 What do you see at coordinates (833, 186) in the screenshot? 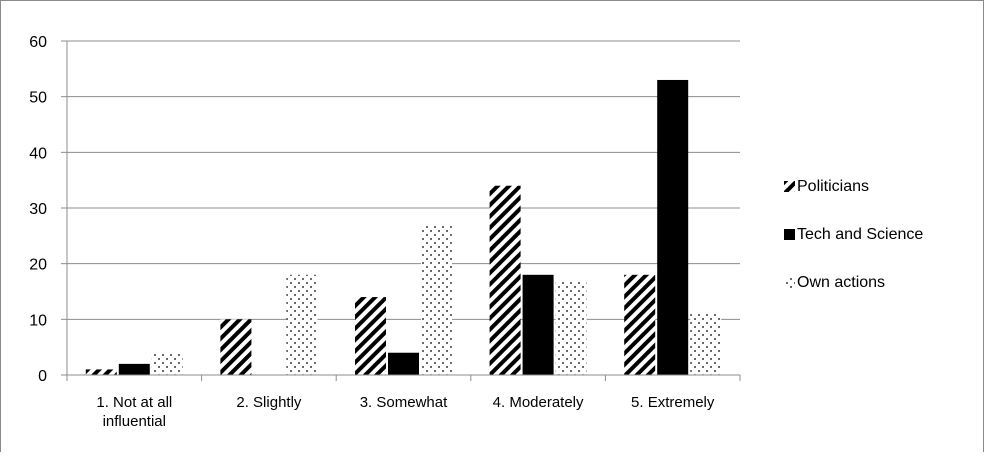
I see `legend-label: Politicians` at bounding box center [833, 186].